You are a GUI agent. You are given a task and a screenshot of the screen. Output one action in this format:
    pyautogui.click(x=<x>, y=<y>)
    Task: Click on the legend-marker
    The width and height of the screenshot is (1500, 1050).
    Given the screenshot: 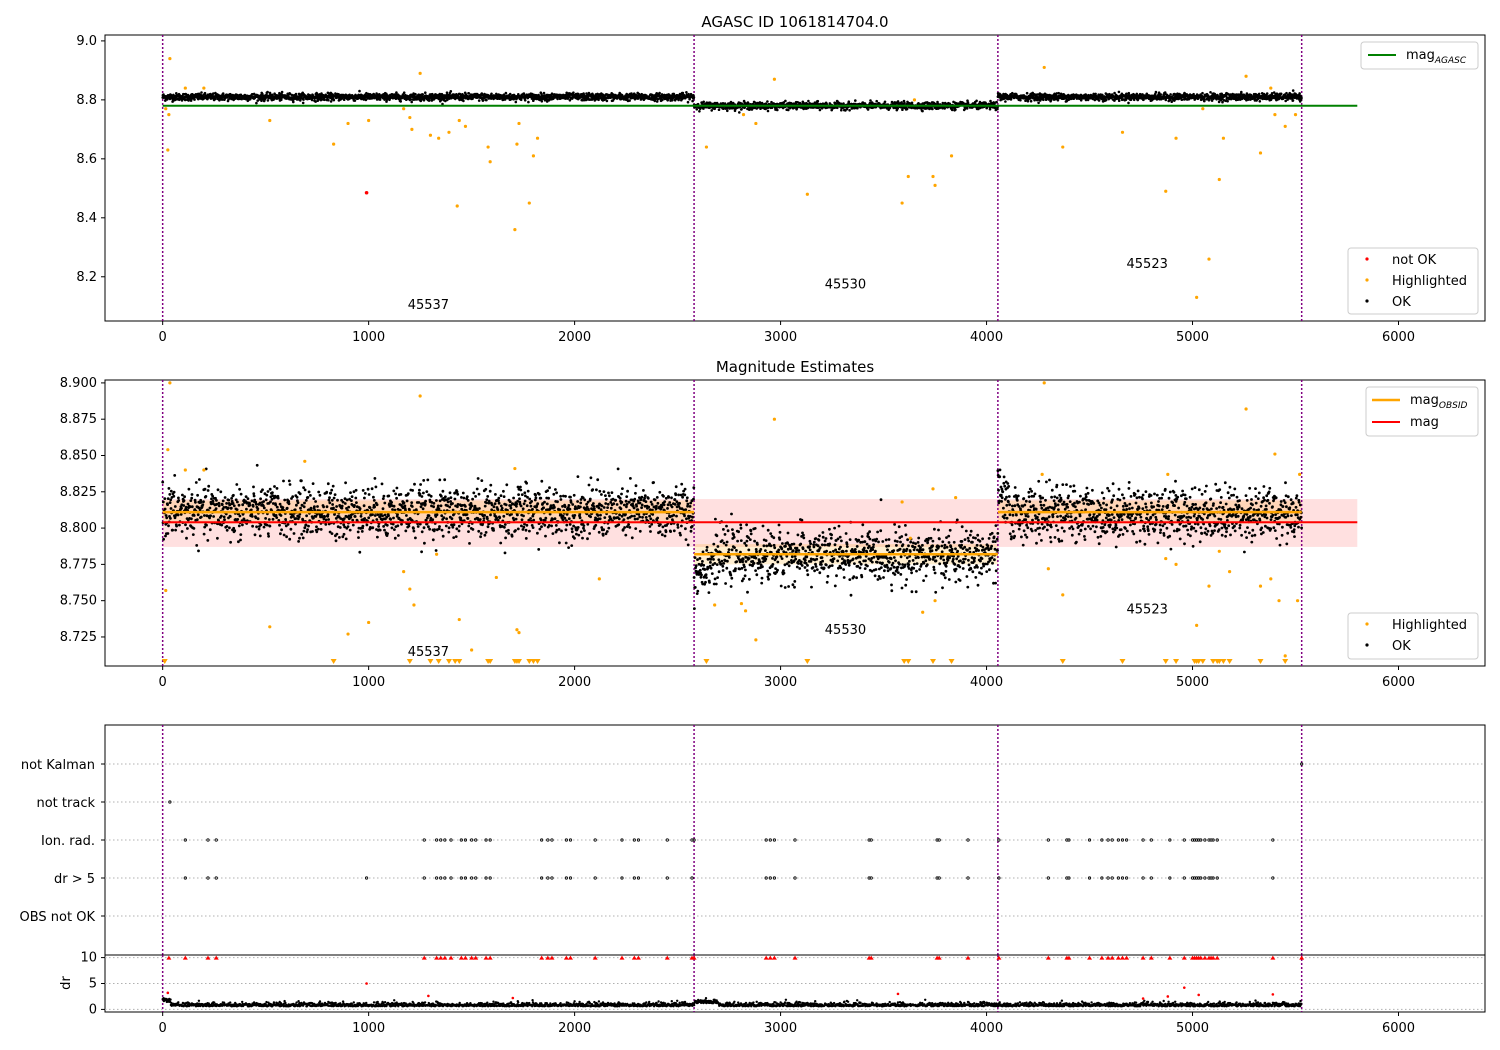 What is the action you would take?
    pyautogui.click(x=1367, y=301)
    